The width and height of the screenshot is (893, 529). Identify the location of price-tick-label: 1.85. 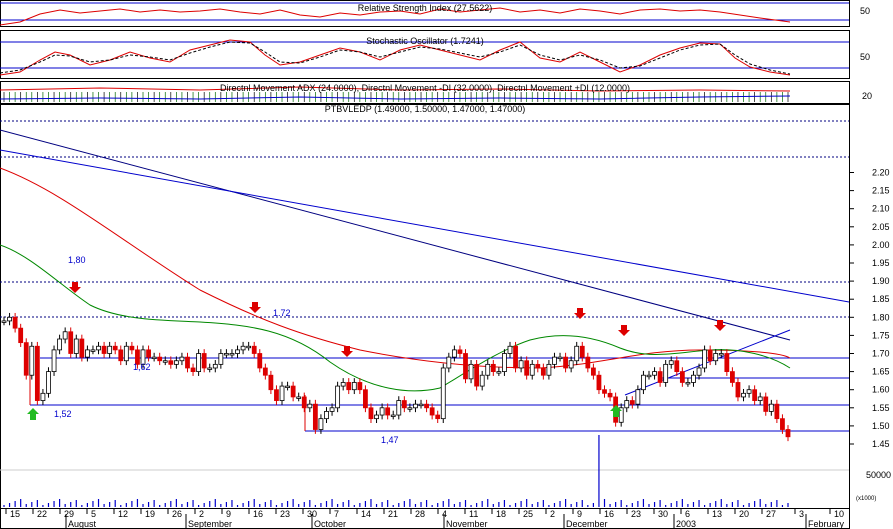
(881, 299).